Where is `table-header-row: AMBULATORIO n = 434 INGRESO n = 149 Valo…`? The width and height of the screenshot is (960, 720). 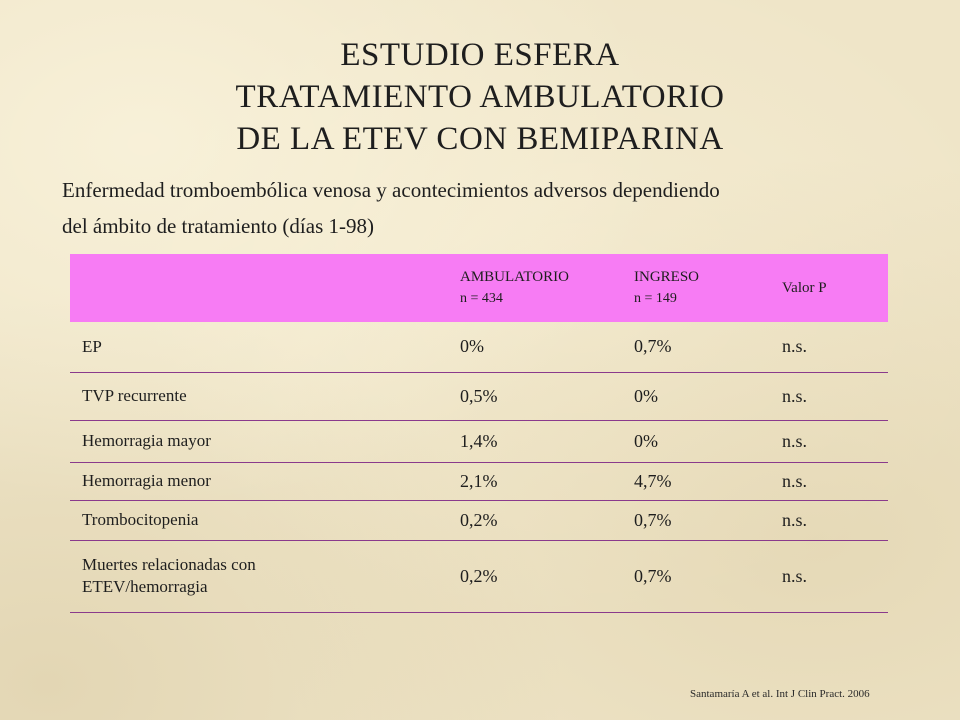
table-header-row: AMBULATORIO n = 434 INGRESO n = 149 Valo… is located at coordinates (479, 288).